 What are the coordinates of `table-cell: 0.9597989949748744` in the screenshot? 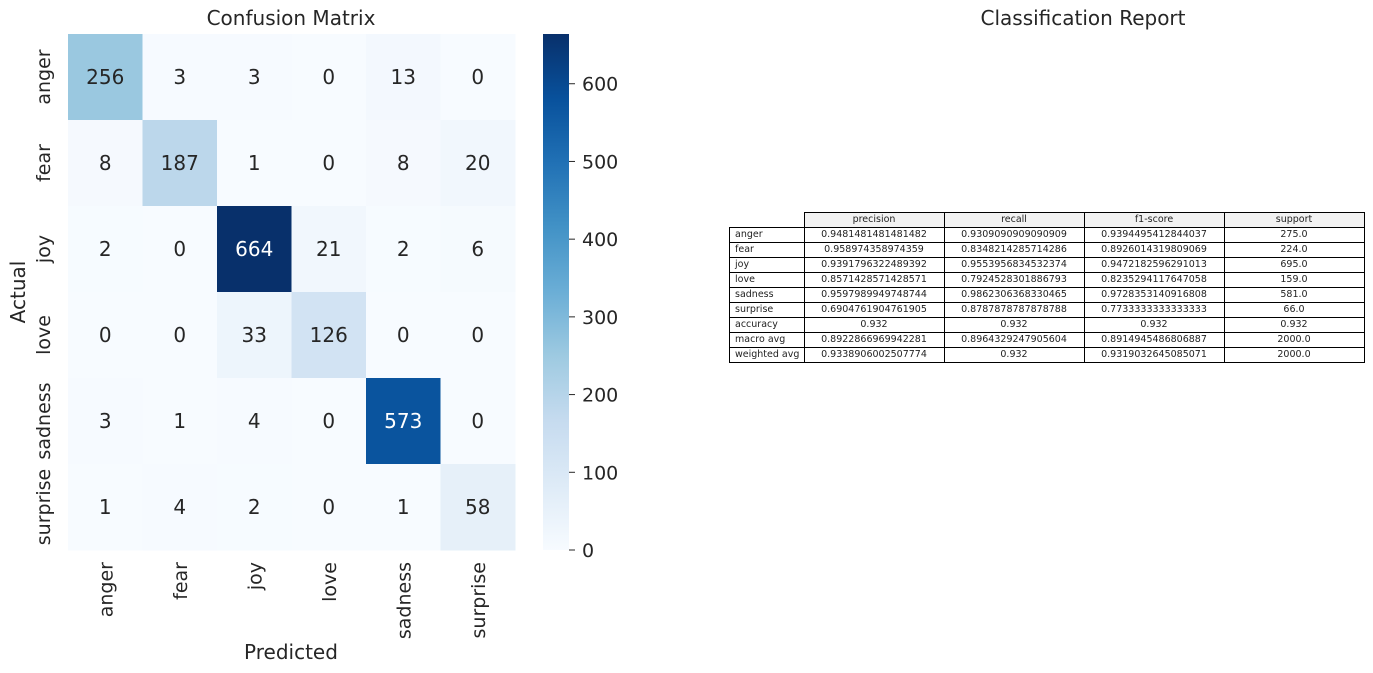 It's located at (874, 295).